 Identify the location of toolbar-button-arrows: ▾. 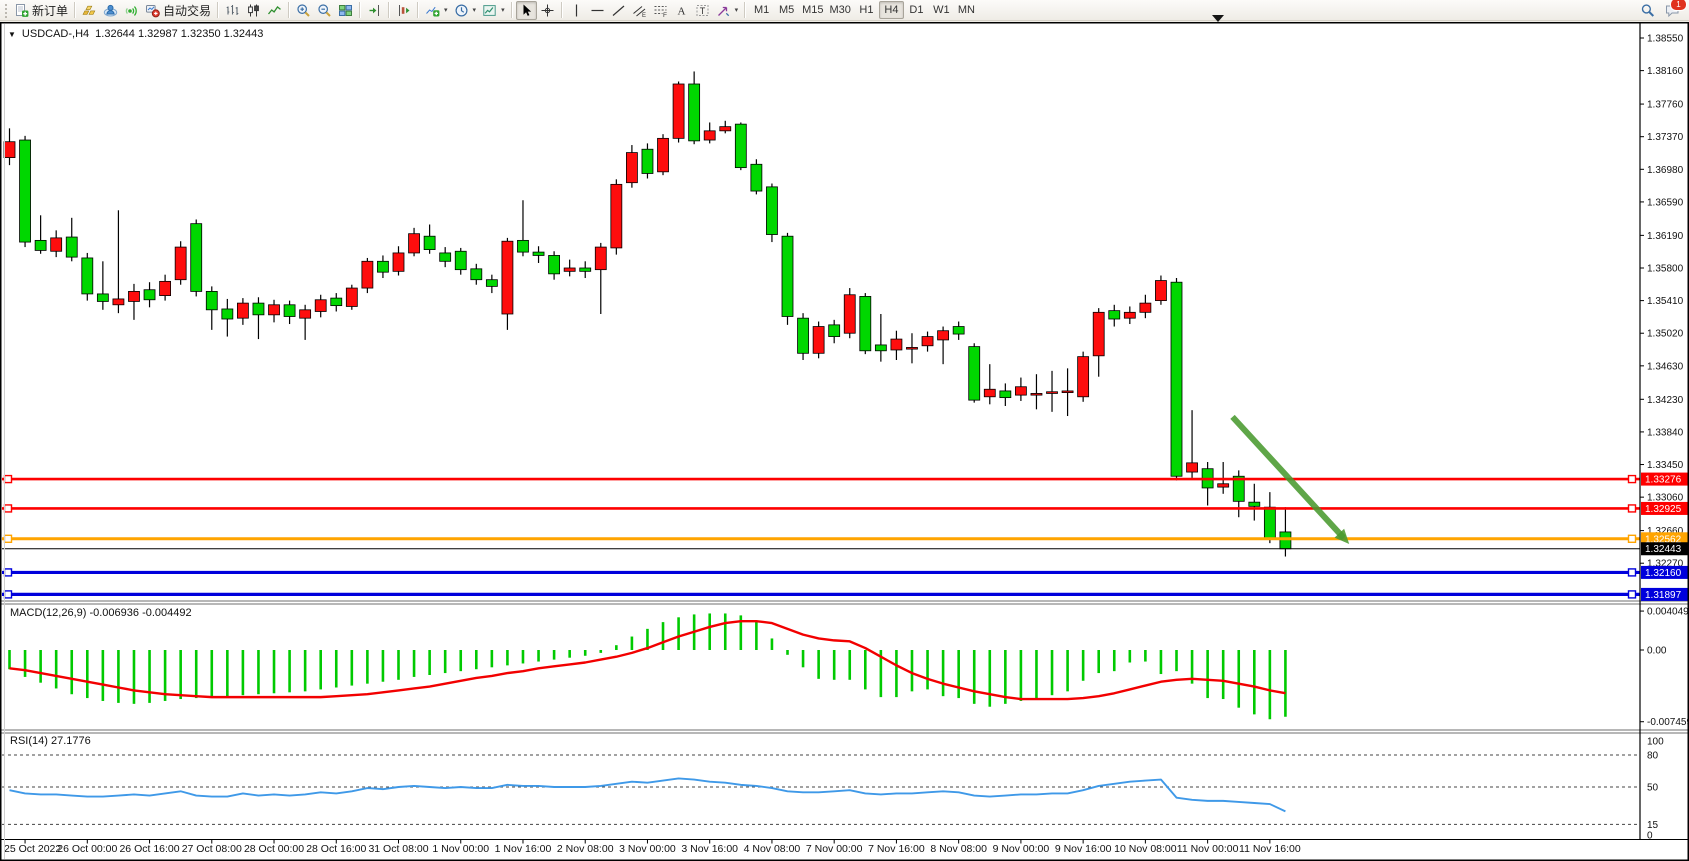
(727, 10).